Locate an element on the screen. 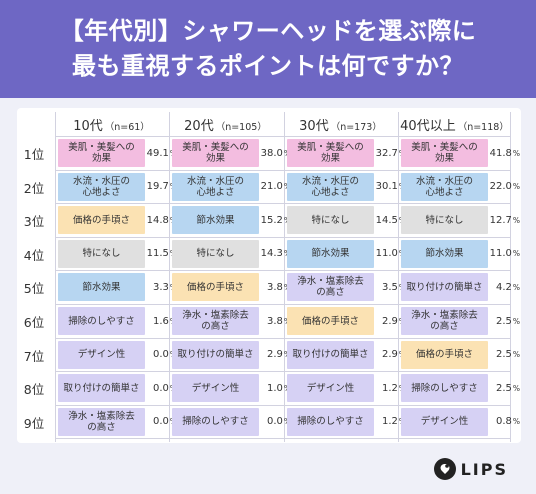 This screenshot has width=536, height=494. rank-label: 7位 is located at coordinates (34, 356).